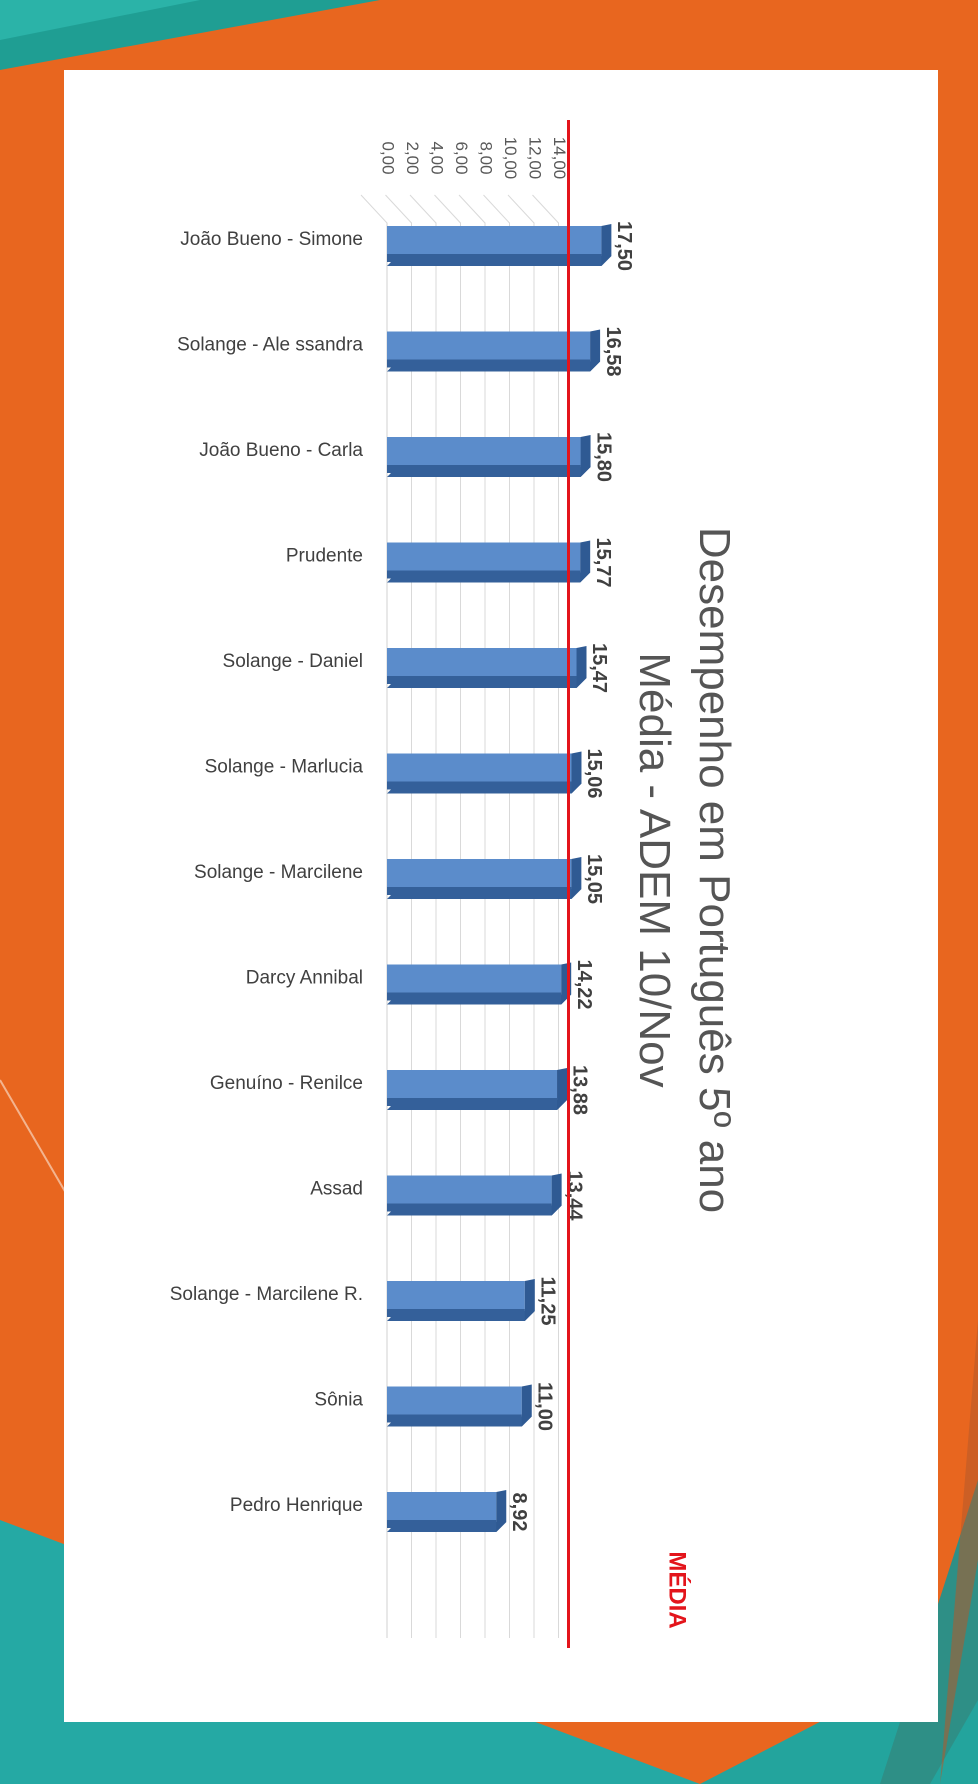 Image resolution: width=978 pixels, height=1784 pixels. I want to click on bar-value-label: 15,05, so click(594, 879).